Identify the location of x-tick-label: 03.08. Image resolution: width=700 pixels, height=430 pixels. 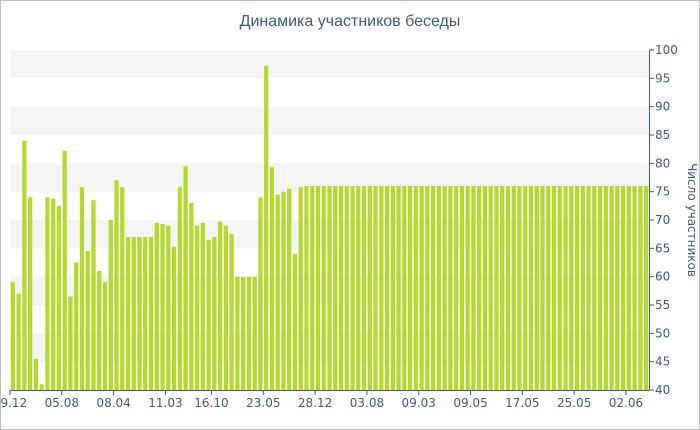
(367, 403).